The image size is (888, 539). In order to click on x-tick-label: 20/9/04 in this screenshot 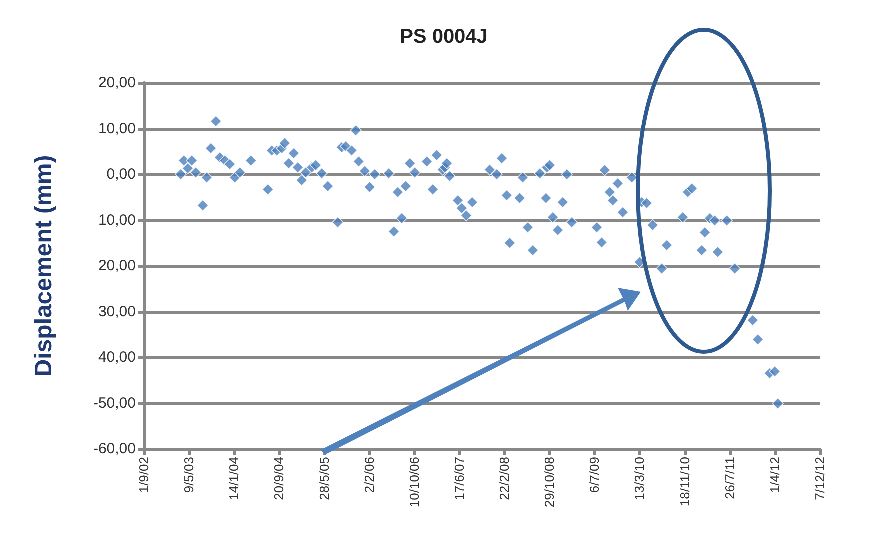, I will do `click(279, 478)`.